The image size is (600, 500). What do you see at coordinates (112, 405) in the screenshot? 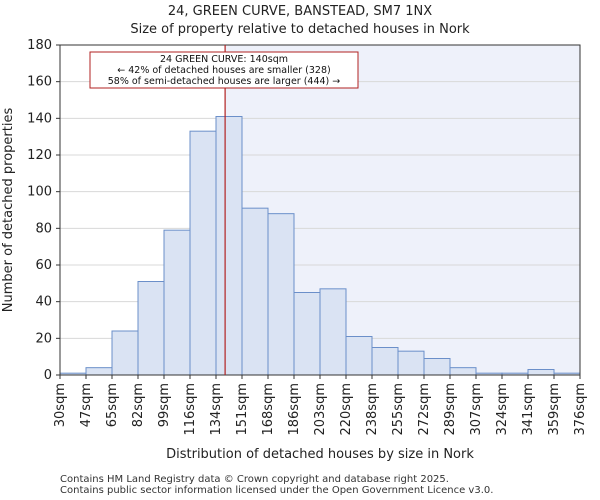
I see `x-tick-label: 65sqm` at bounding box center [112, 405].